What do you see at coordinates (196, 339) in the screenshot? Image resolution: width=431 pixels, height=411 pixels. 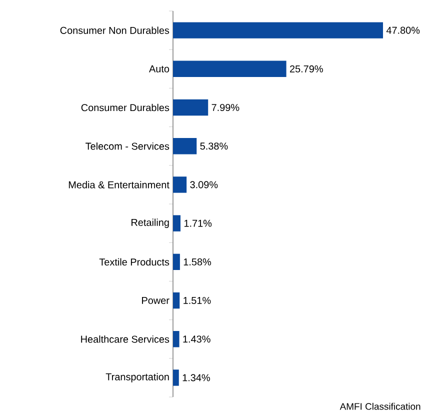 I see `data-label: 1.43%` at bounding box center [196, 339].